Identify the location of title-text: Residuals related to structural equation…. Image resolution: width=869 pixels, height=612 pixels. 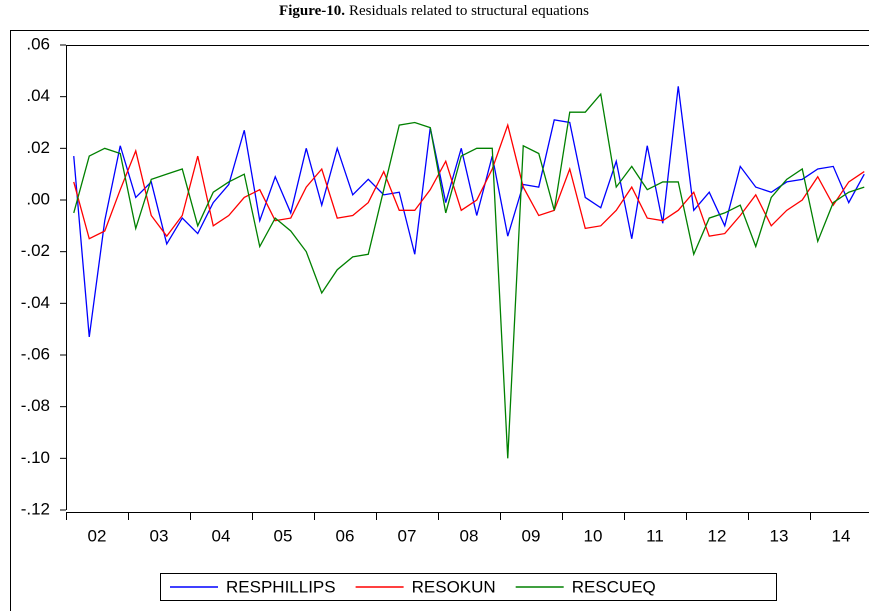
(469, 11).